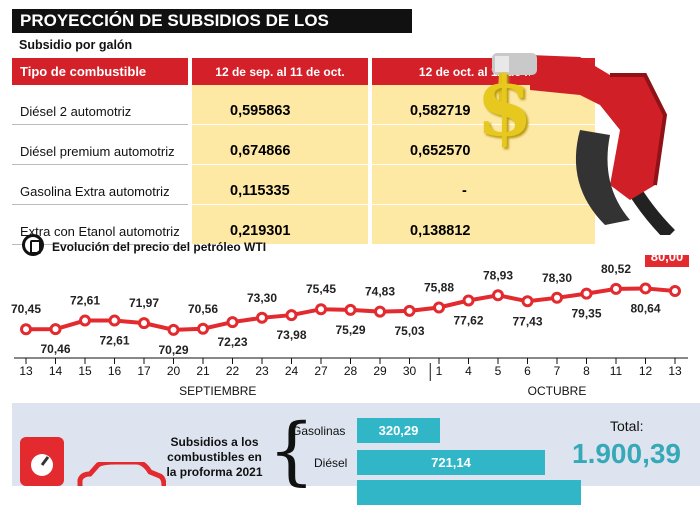  I want to click on data-label: 77,43, so click(527, 321).